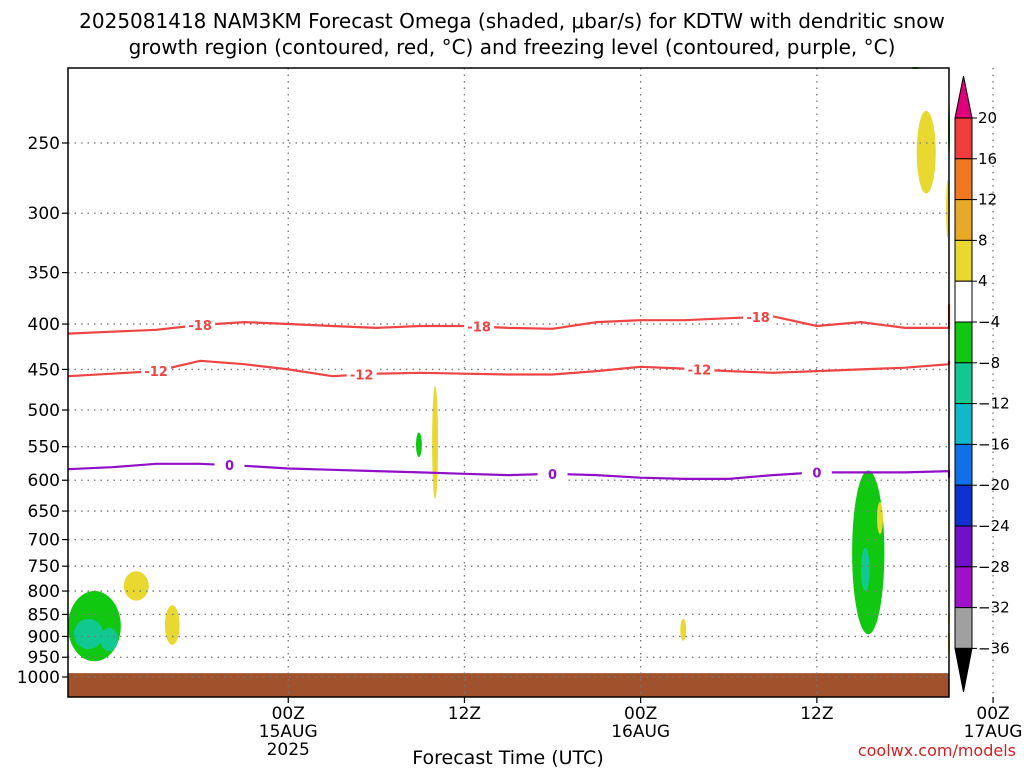  I want to click on x-tick-label: 16AUG, so click(640, 732).